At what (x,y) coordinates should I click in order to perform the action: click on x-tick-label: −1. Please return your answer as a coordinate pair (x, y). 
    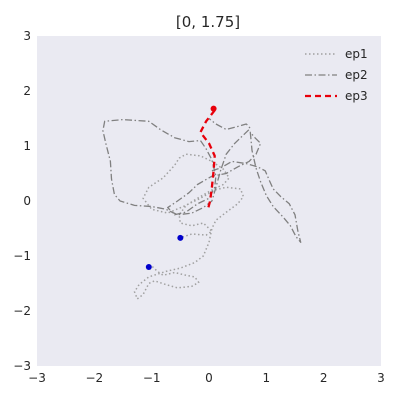
    Looking at the image, I should click on (152, 378).